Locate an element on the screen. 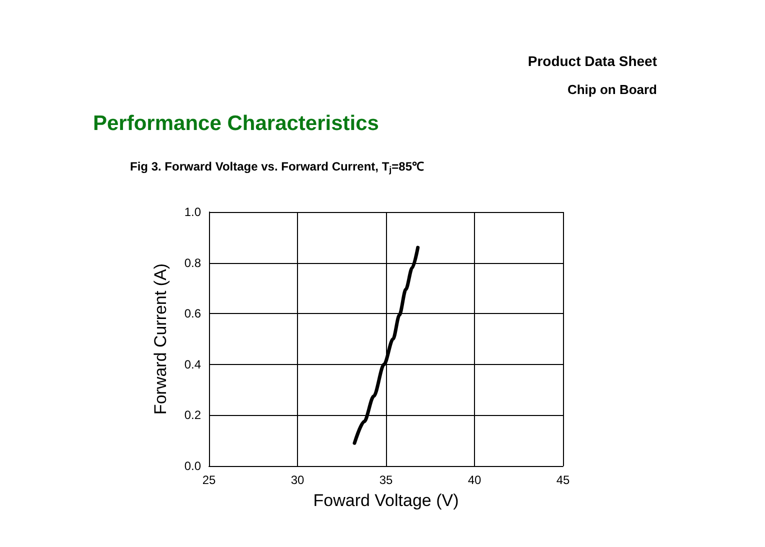 Image resolution: width=765 pixels, height=547 pixels. y-tick-label: 0.8 is located at coordinates (193, 263).